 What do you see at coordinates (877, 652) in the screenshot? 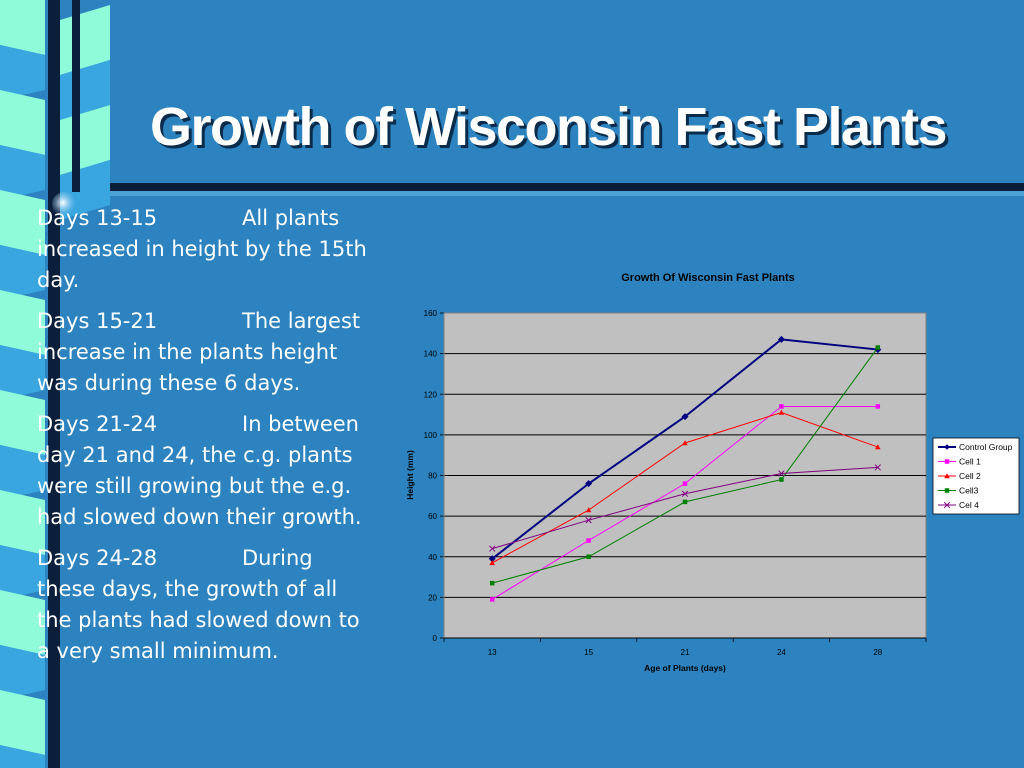
I see `x-tick-label: 28` at bounding box center [877, 652].